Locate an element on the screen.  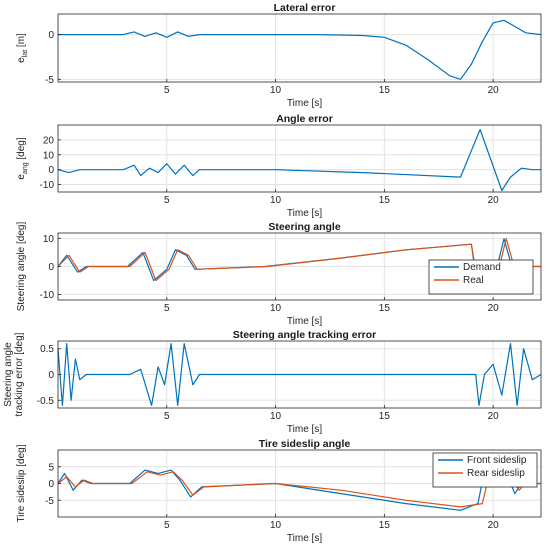
y-axis-label: Tire sideslip [deg] is located at coordinates (21, 483).